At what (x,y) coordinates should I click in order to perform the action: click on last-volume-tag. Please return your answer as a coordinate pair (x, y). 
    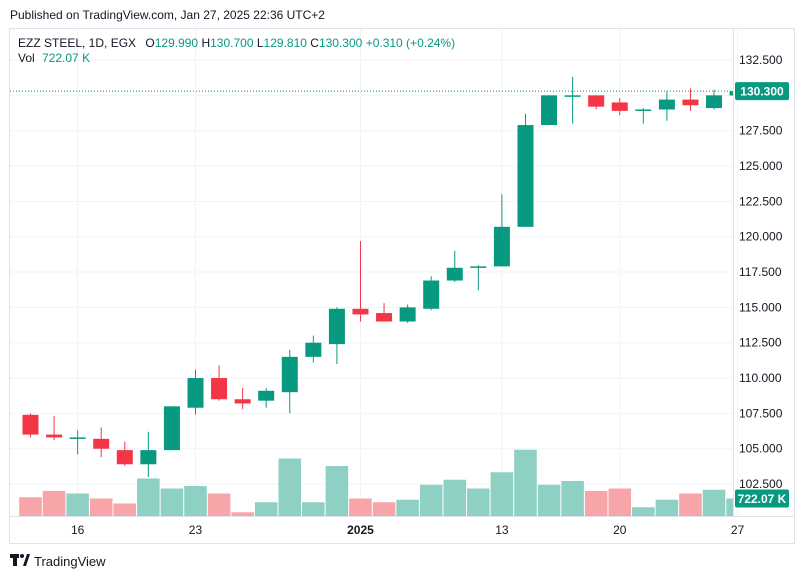
    Looking at the image, I should click on (762, 498).